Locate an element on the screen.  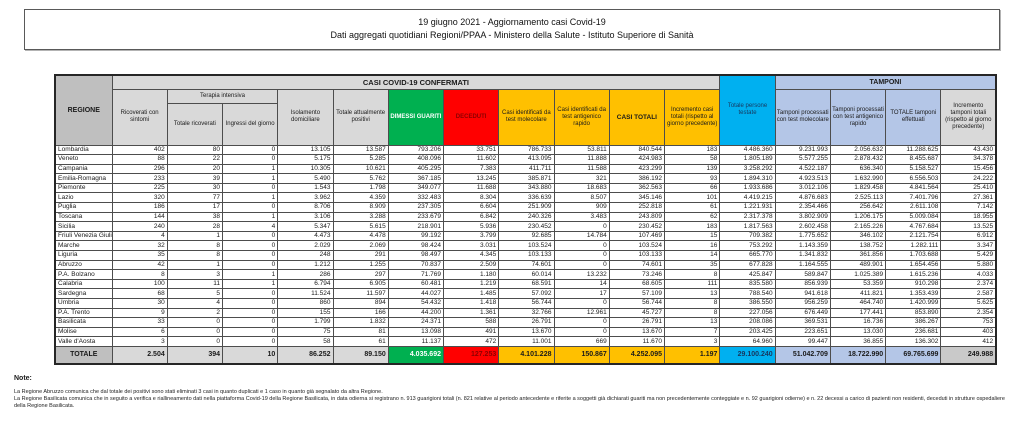
value-cell: 6.794 is located at coordinates (305, 284).